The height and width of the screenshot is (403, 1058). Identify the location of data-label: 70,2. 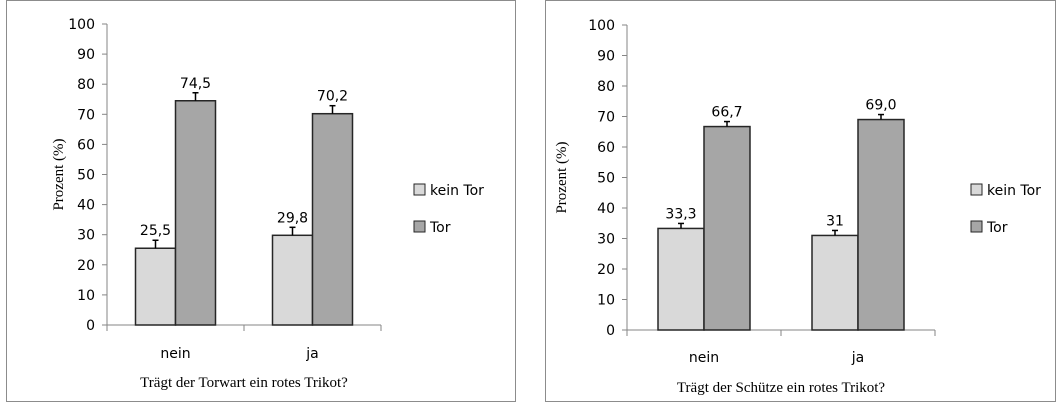
(332, 97).